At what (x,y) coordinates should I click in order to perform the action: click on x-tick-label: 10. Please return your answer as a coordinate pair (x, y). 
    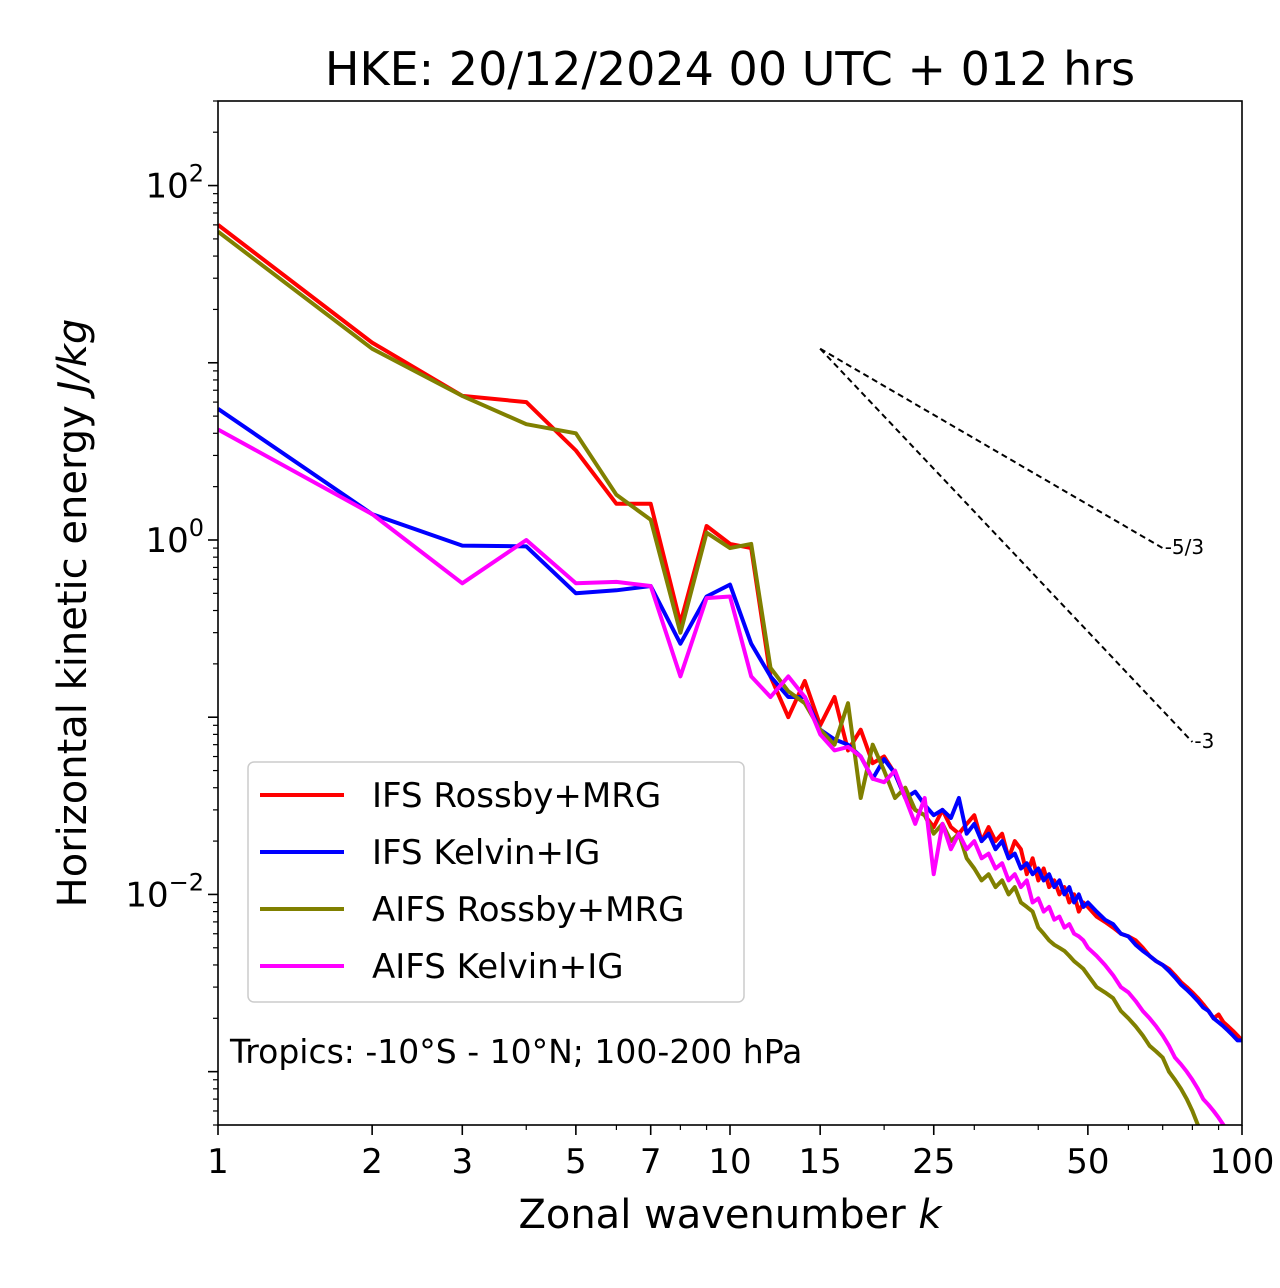
    Looking at the image, I should click on (729, 1162).